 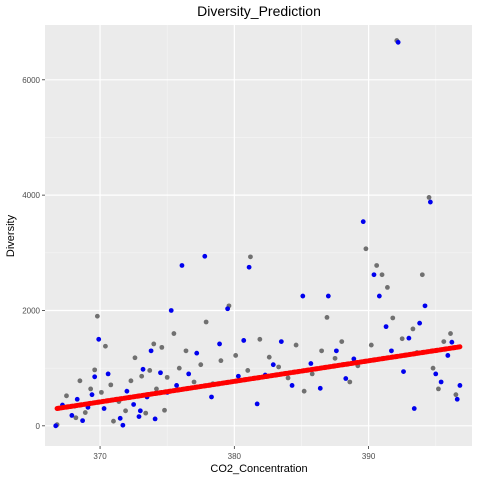 I want to click on x-tick-label: 390, so click(x=369, y=456).